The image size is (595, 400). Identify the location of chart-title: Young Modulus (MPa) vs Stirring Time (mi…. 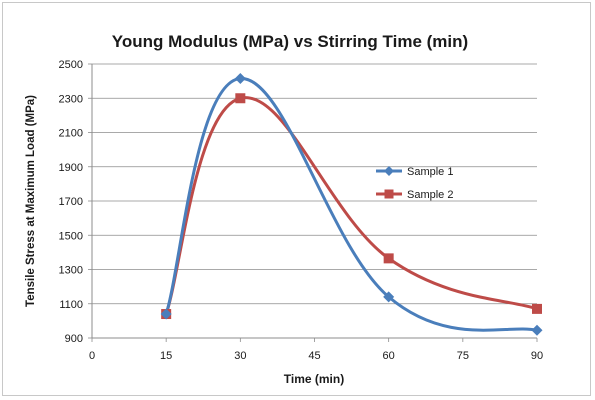
(290, 41).